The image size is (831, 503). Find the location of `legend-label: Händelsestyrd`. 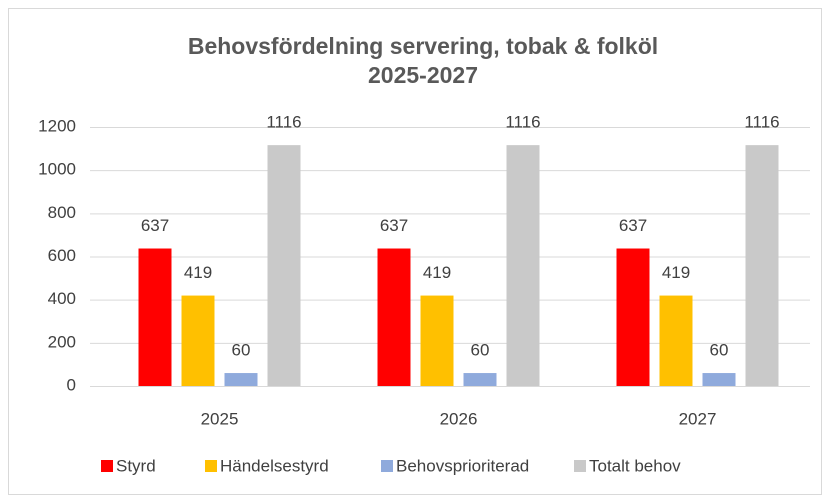

legend-label: Händelsestyrd is located at coordinates (274, 465).